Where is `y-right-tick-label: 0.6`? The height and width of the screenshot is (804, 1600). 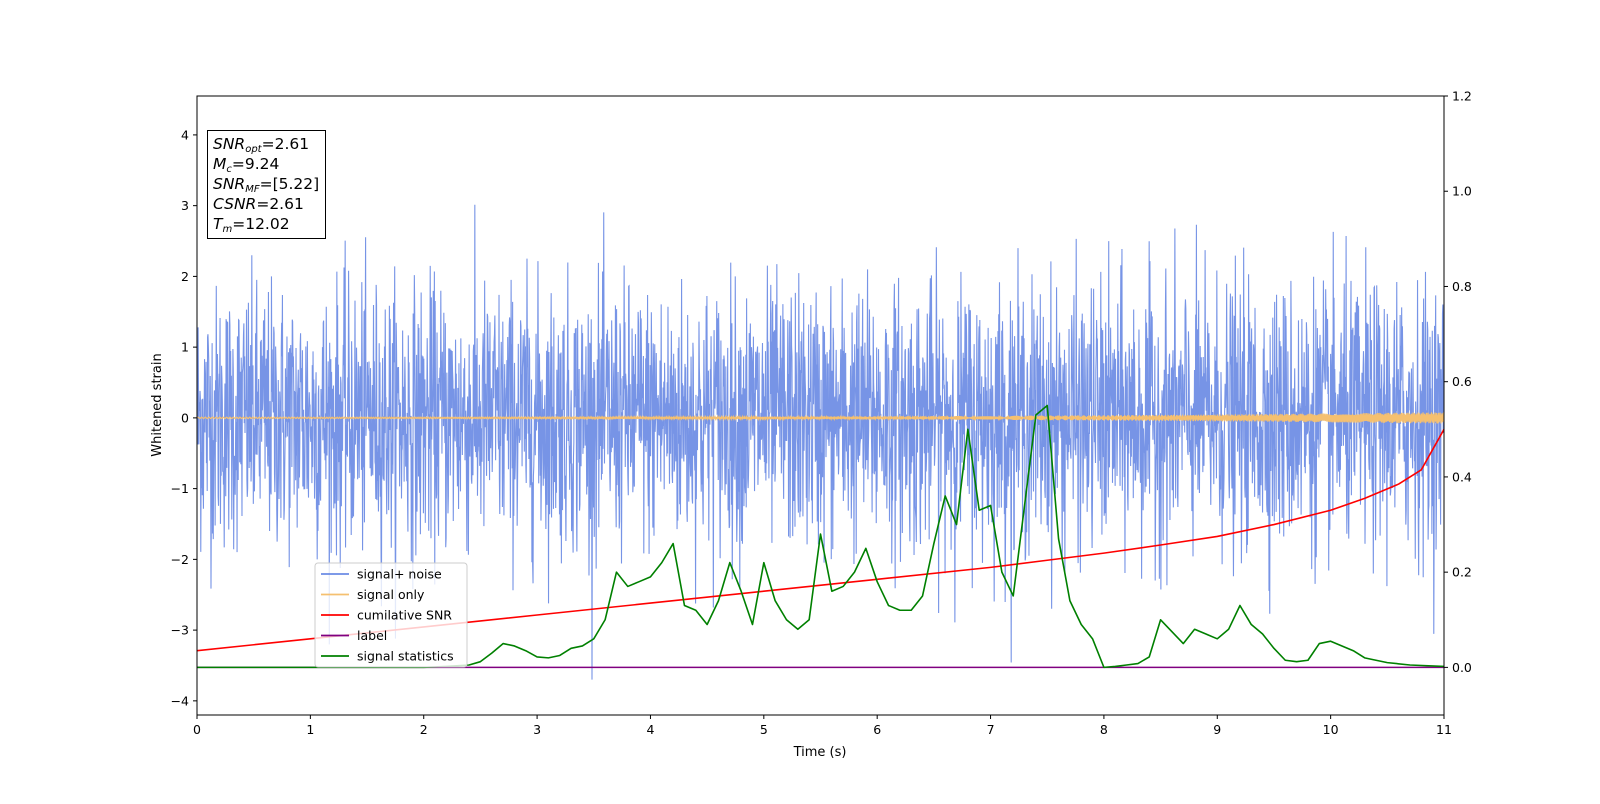
y-right-tick-label: 0.6 is located at coordinates (1462, 381).